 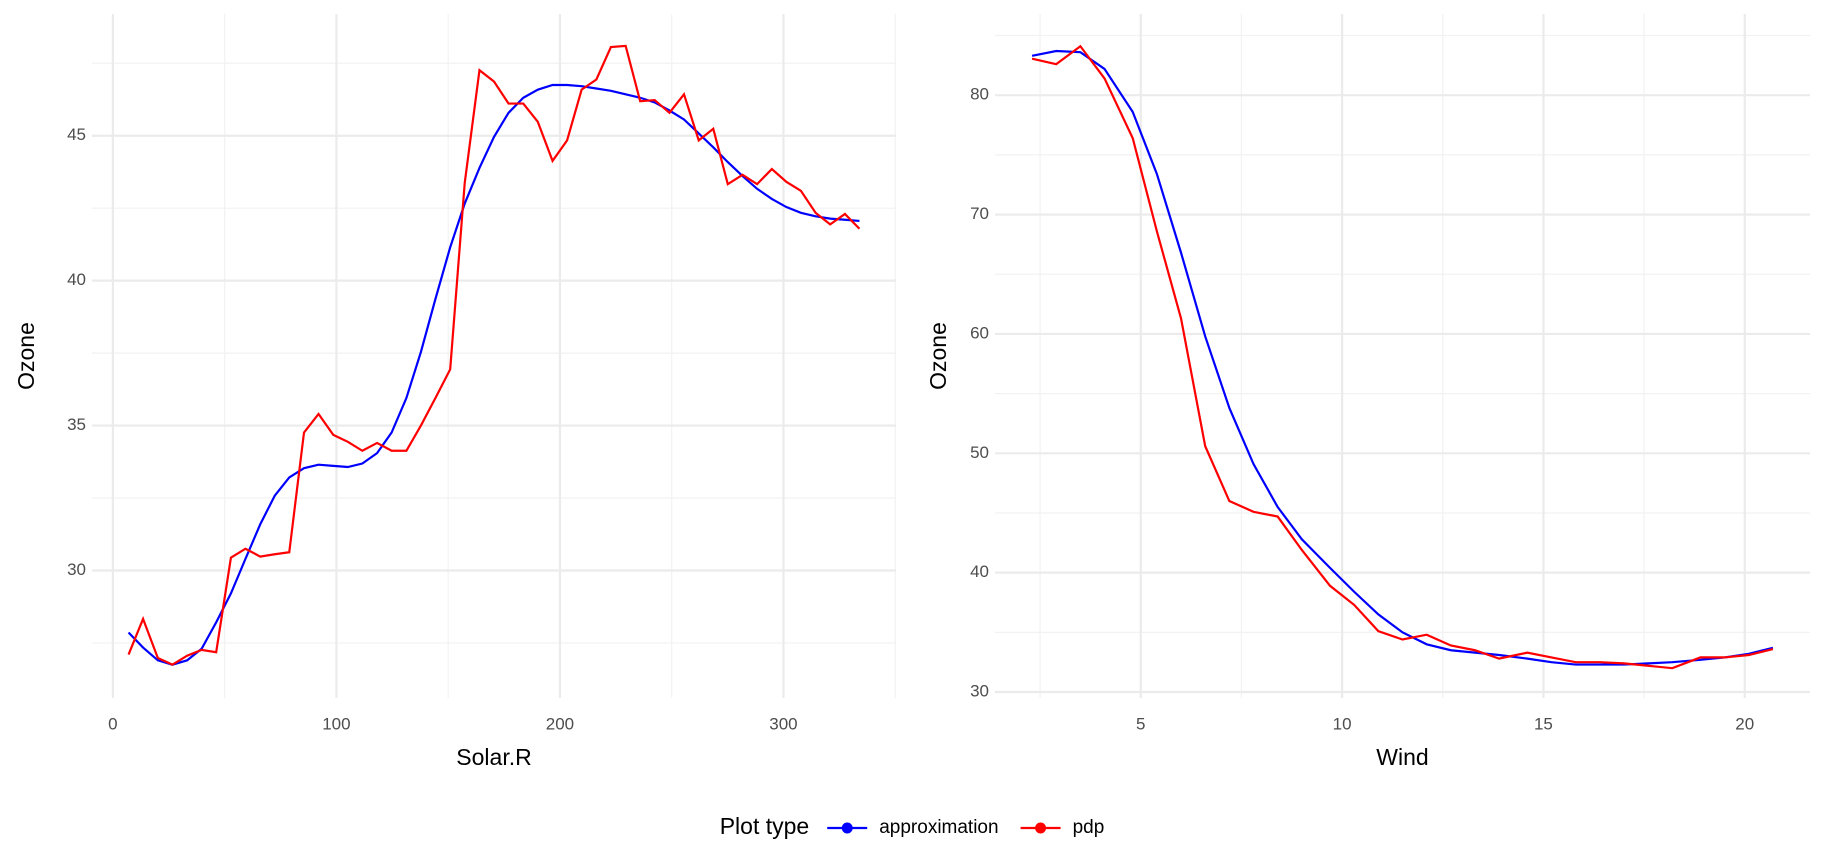 What do you see at coordinates (336, 723) in the screenshot?
I see `x-tick-label: 100` at bounding box center [336, 723].